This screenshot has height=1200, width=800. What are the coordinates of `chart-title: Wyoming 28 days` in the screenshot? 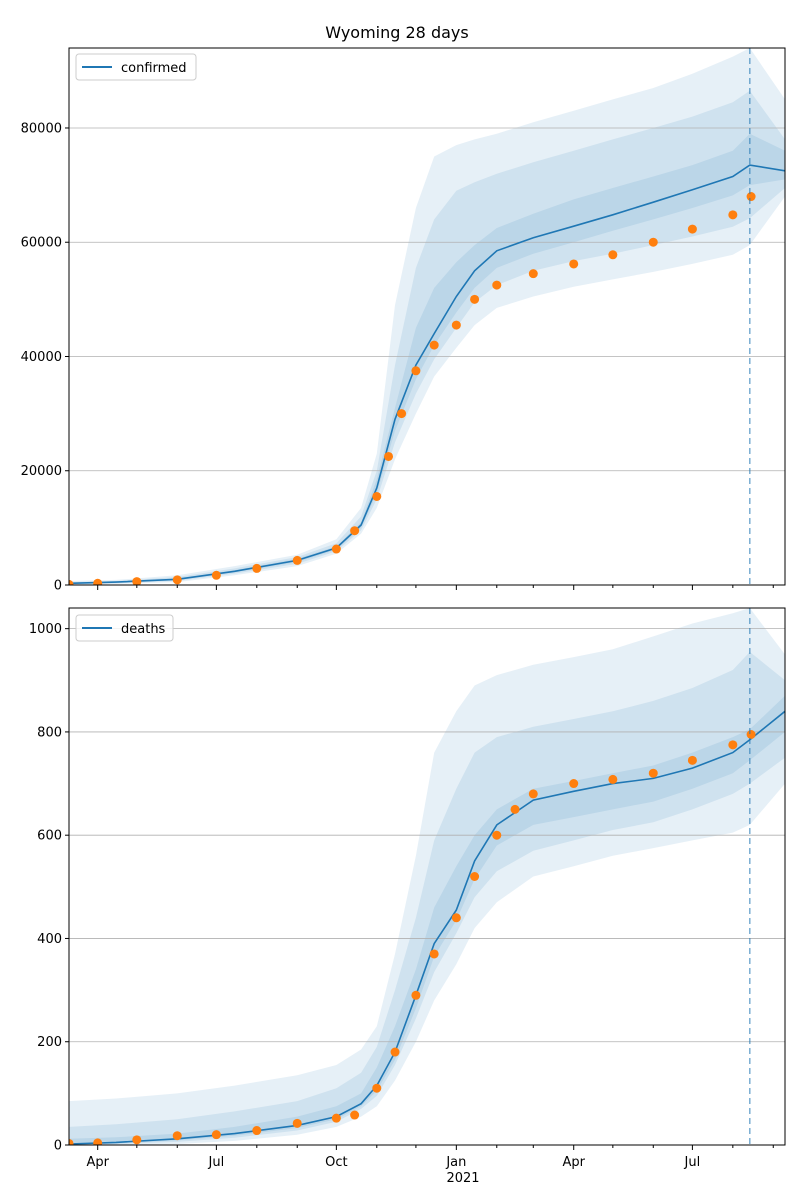 It's located at (396, 32).